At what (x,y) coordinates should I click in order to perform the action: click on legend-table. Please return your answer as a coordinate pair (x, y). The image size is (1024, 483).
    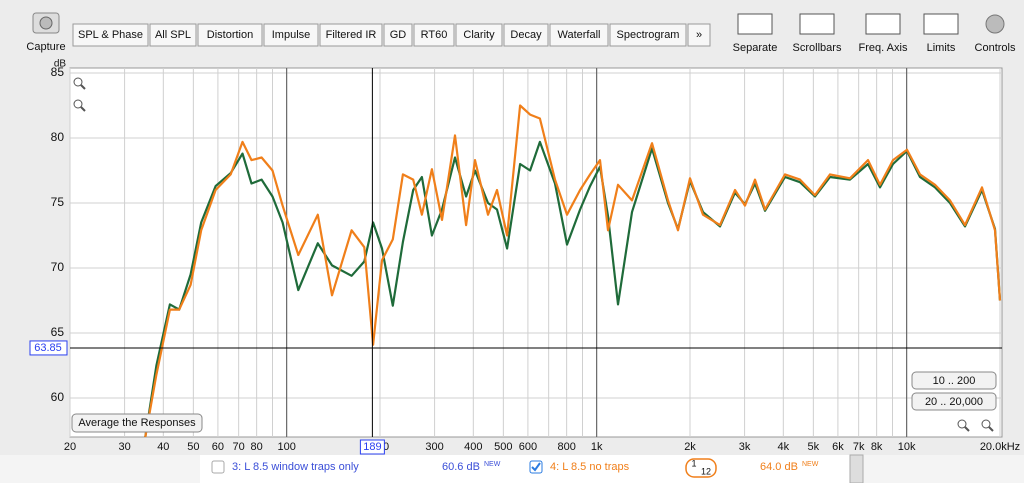
    Looking at the image, I should click on (525, 469).